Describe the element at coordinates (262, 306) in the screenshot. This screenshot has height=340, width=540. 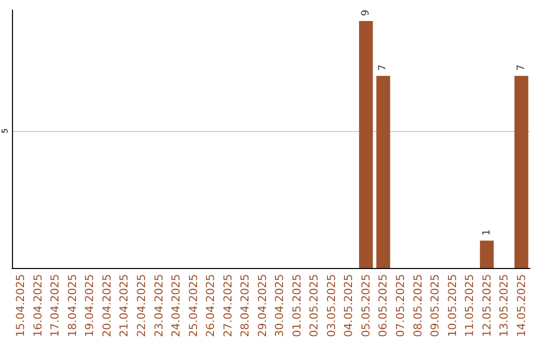
I see `x-tick-label: 29.04.2025` at that location.